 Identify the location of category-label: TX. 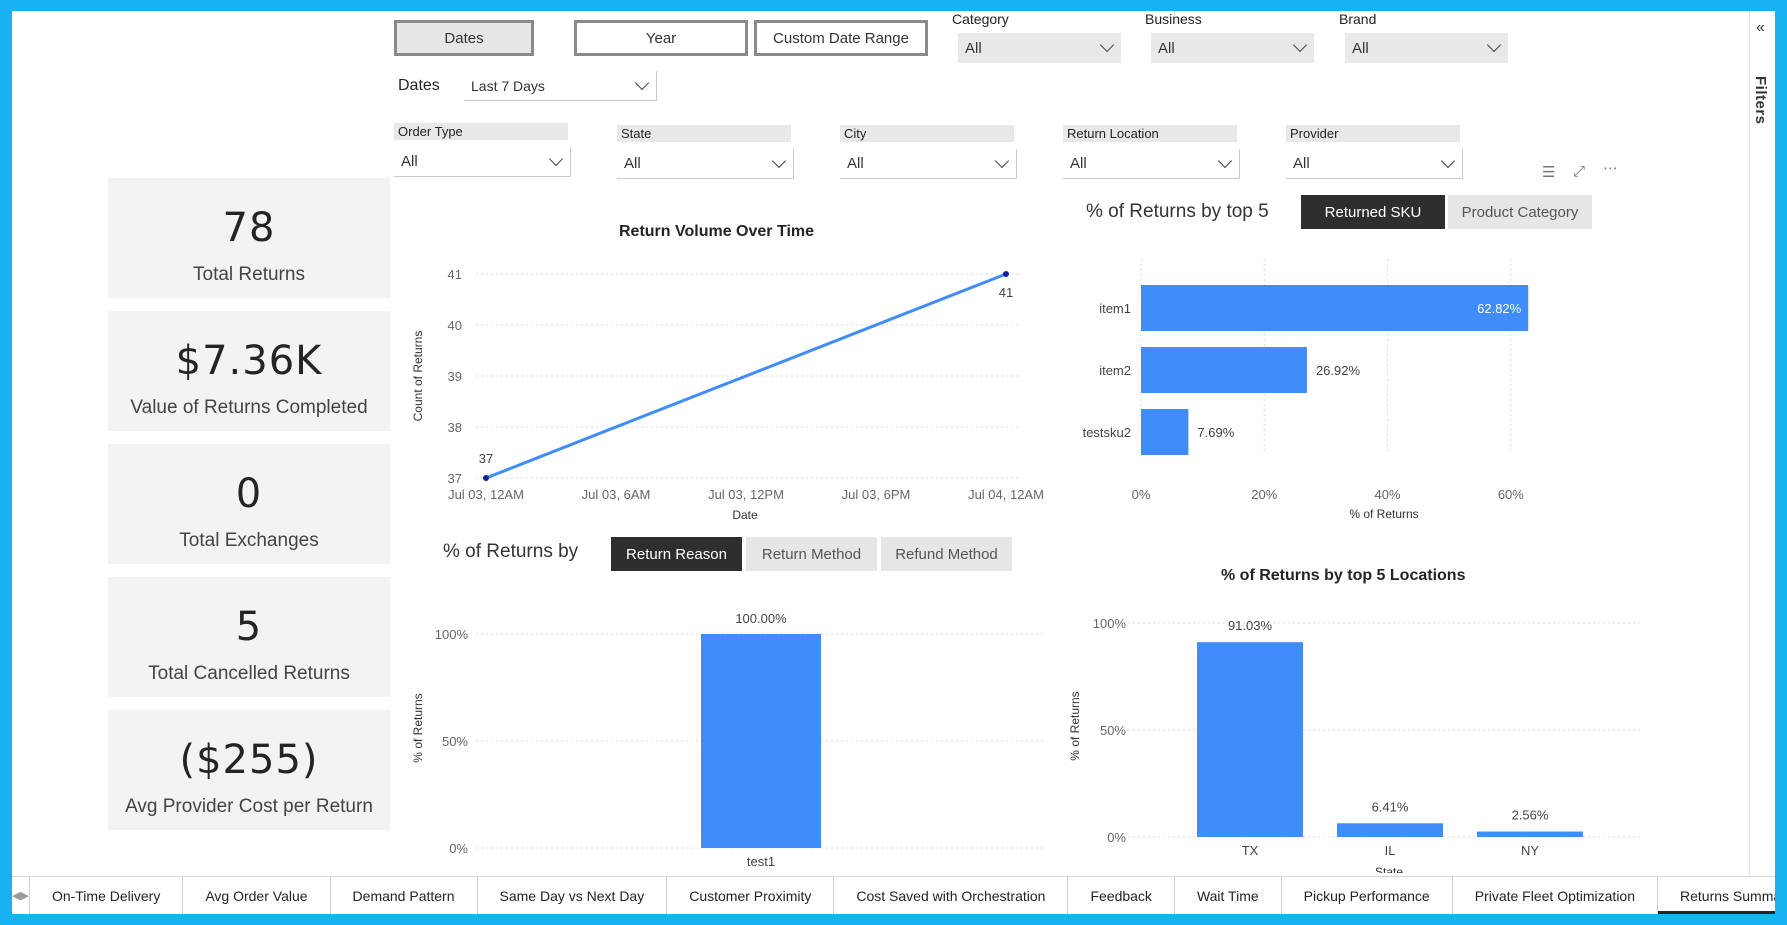
(1250, 850).